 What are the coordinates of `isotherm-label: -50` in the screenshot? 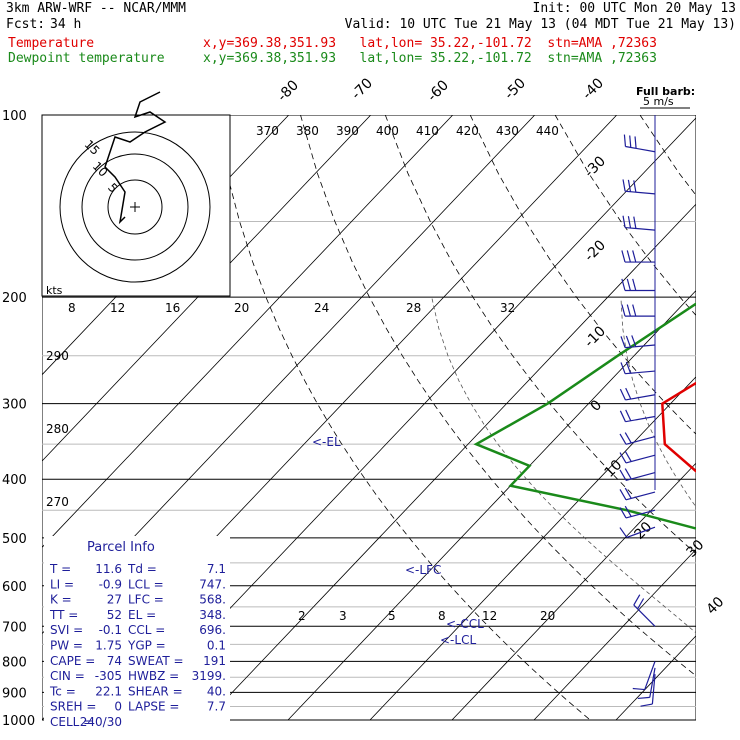 It's located at (515, 88).